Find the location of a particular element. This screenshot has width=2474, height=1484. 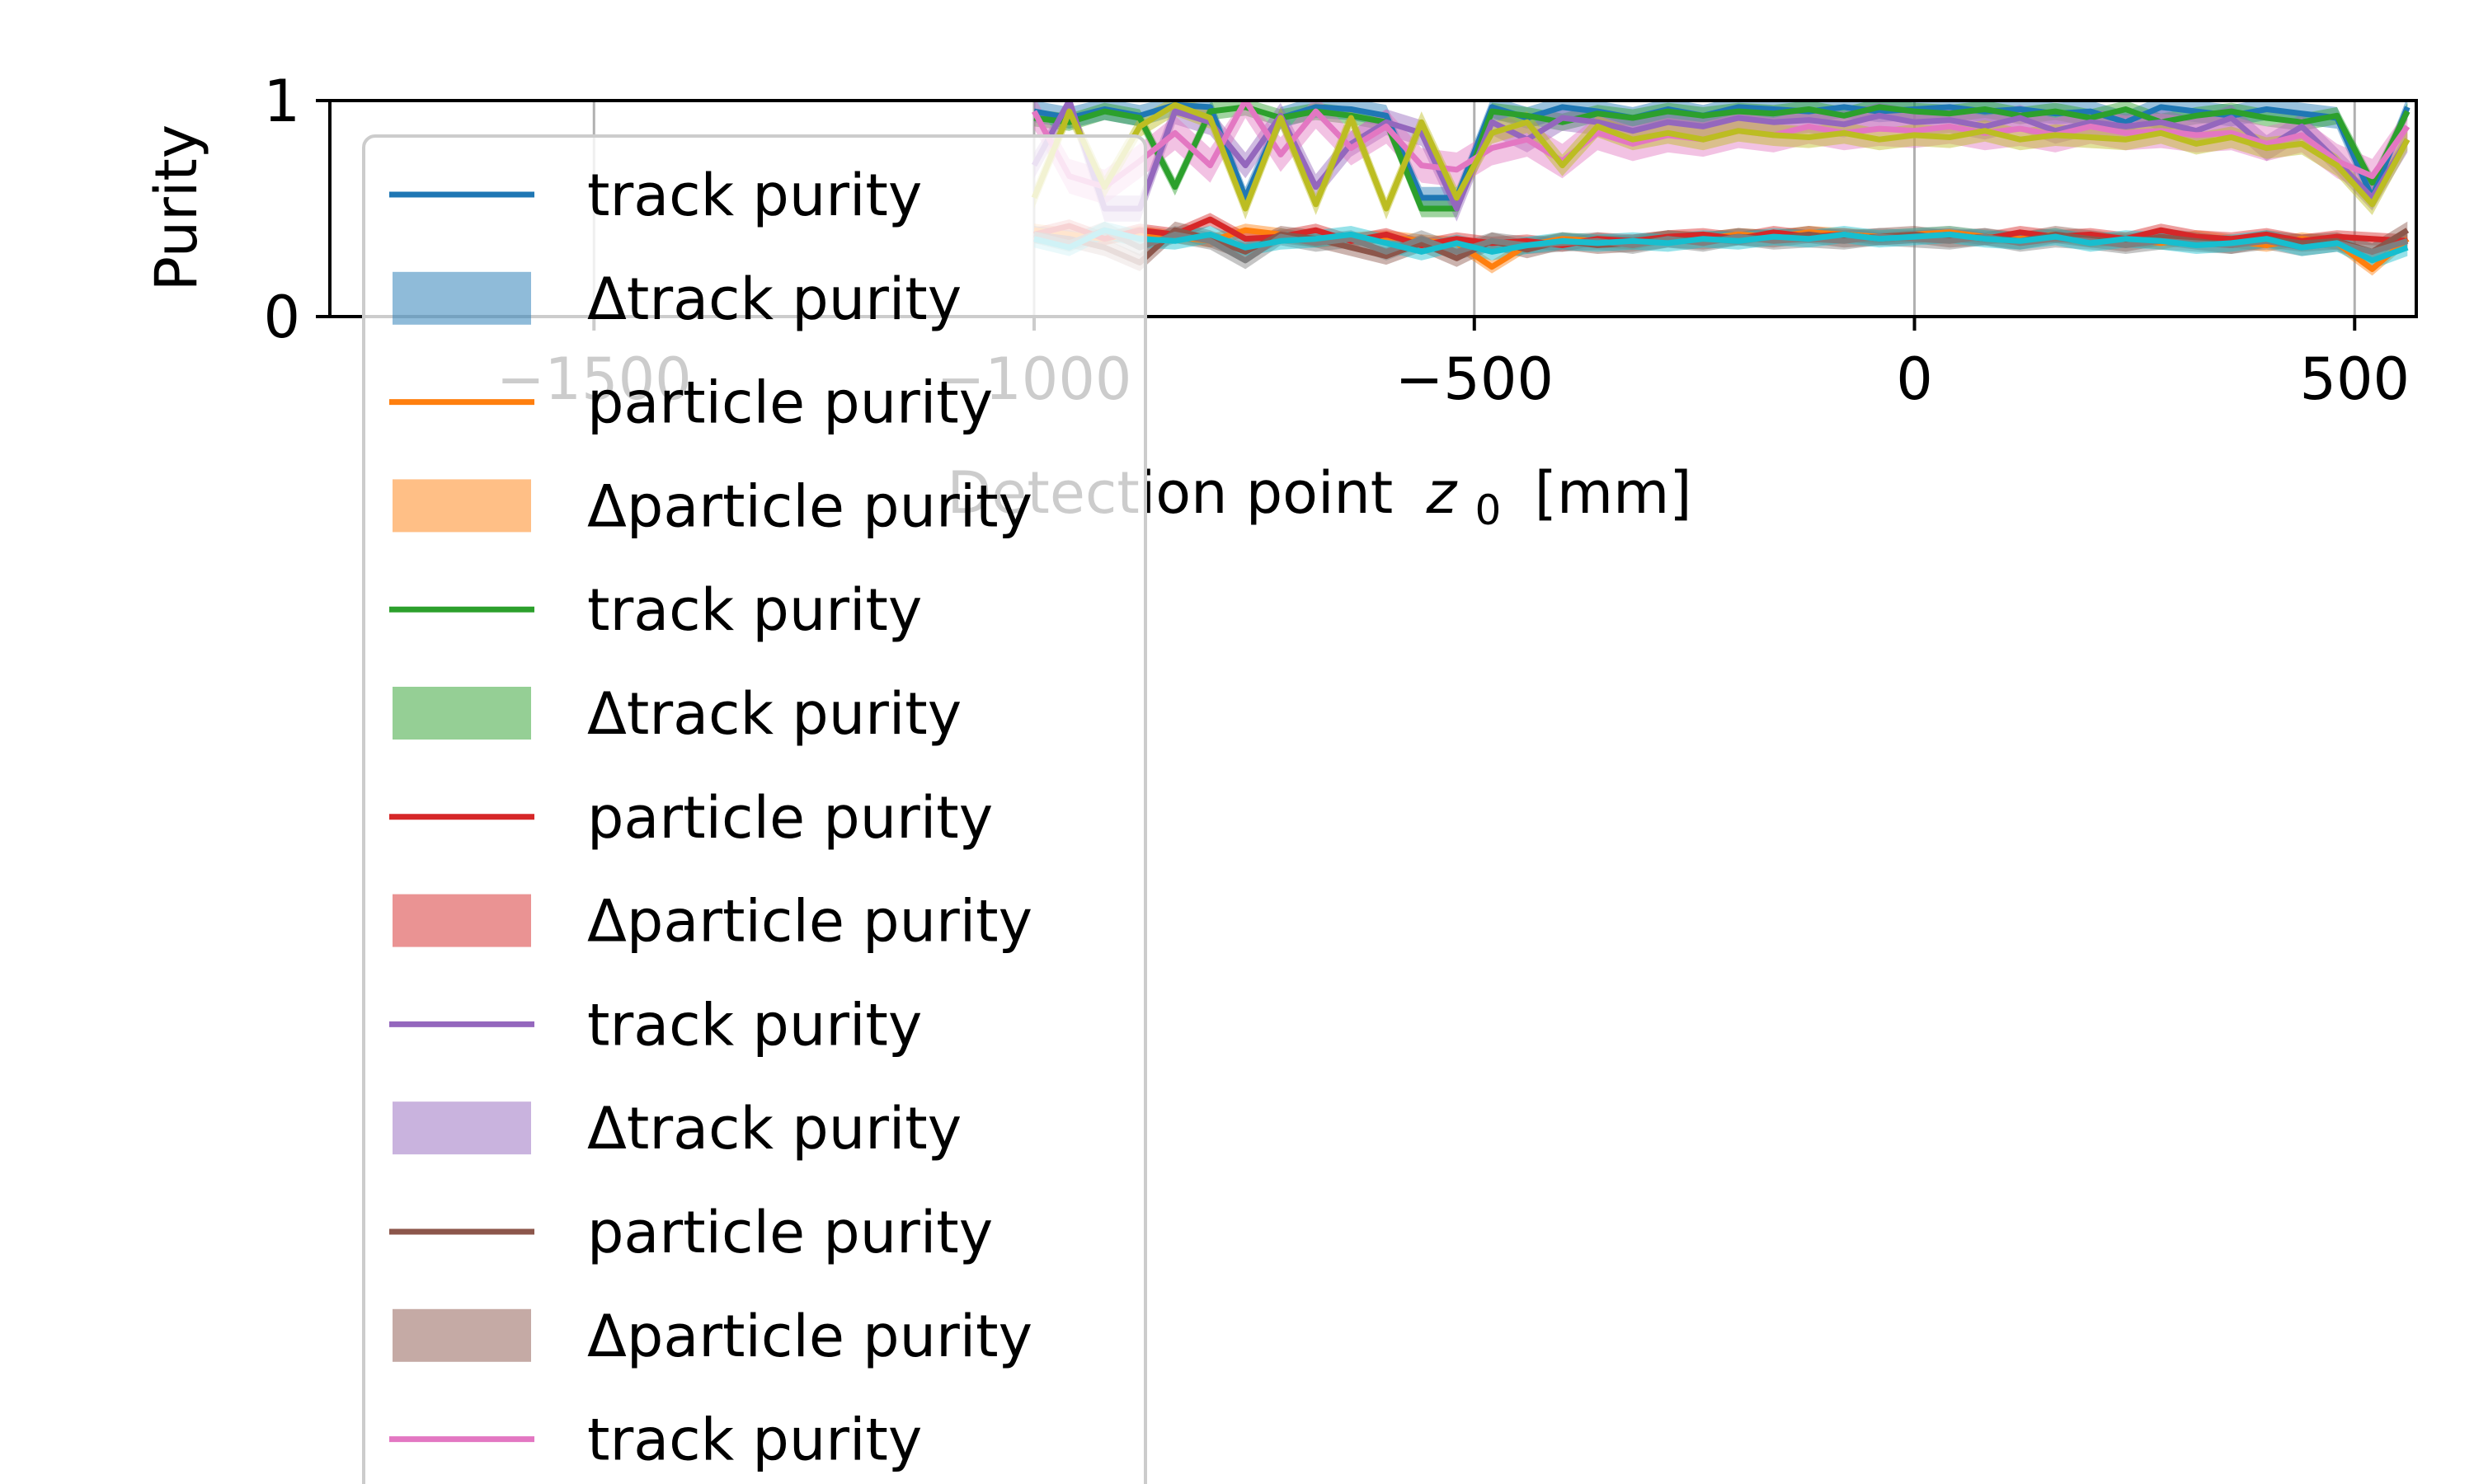

series-2-line is located at coordinates (1722, 158).